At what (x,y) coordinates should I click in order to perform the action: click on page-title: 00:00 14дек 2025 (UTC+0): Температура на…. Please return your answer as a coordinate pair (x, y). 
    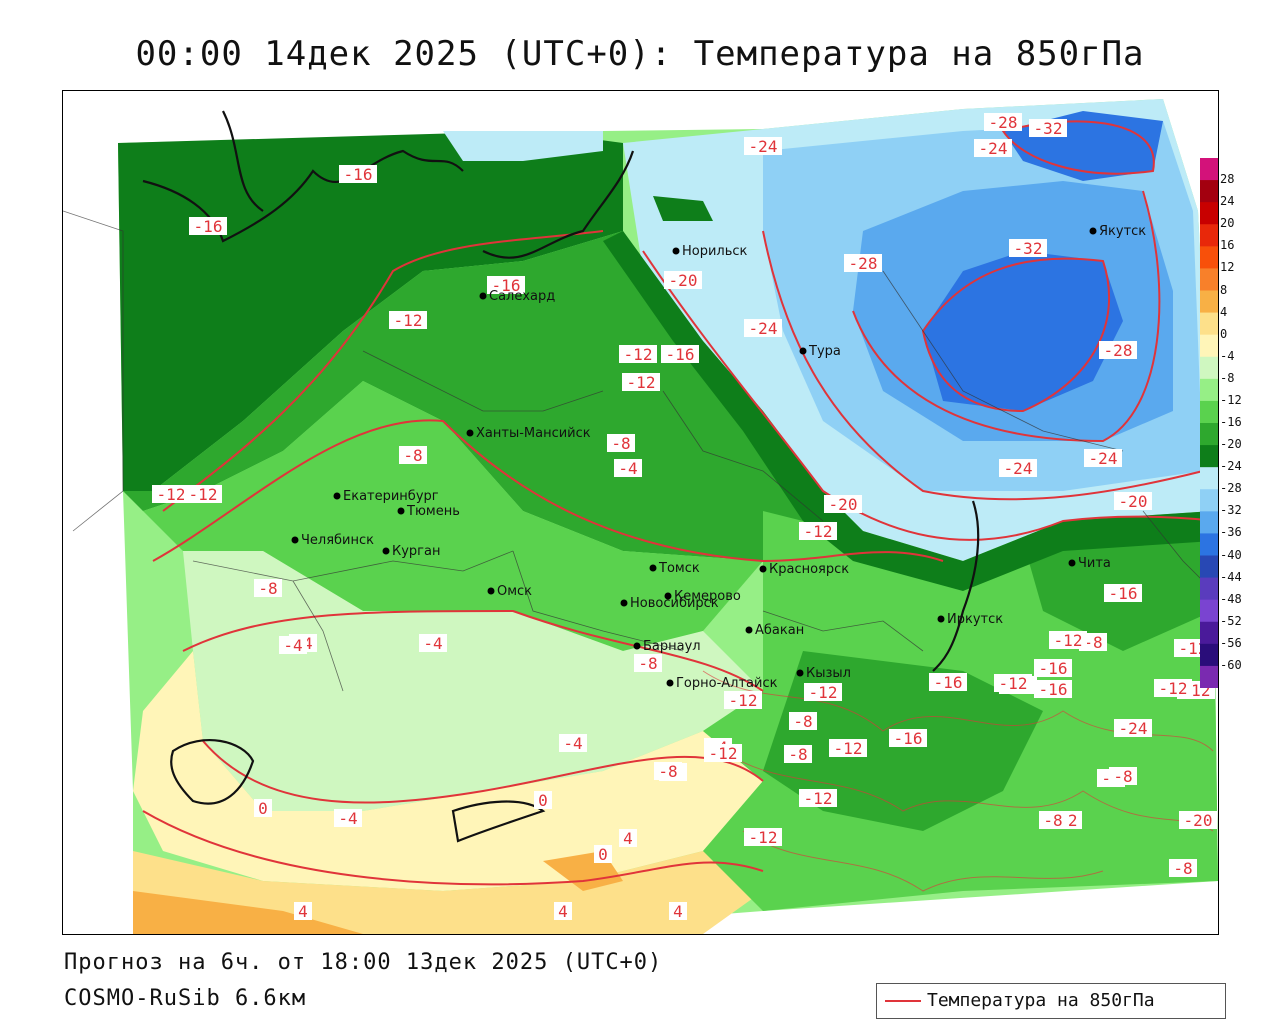
    Looking at the image, I should click on (640, 54).